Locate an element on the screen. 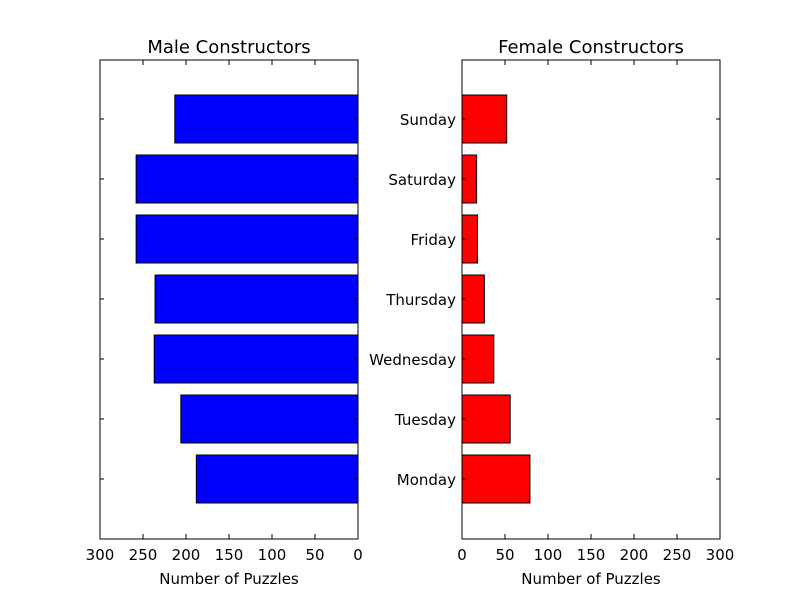  female-bar-tuesday is located at coordinates (486, 419).